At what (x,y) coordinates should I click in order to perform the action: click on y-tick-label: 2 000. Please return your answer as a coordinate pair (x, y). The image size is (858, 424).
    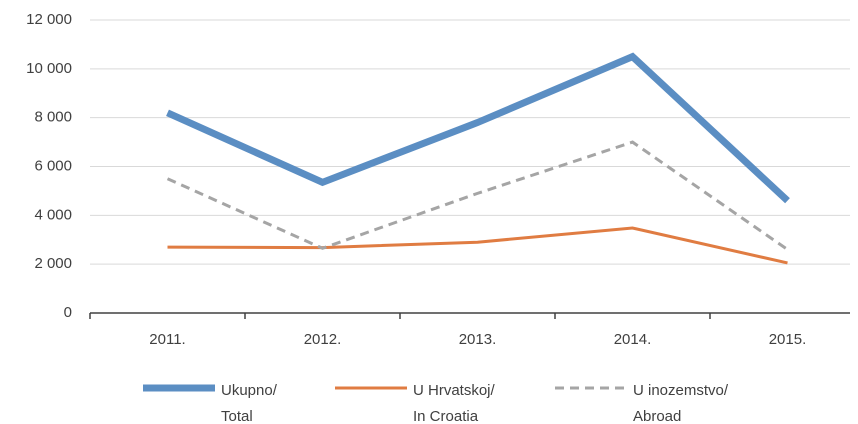
    Looking at the image, I should click on (53, 263).